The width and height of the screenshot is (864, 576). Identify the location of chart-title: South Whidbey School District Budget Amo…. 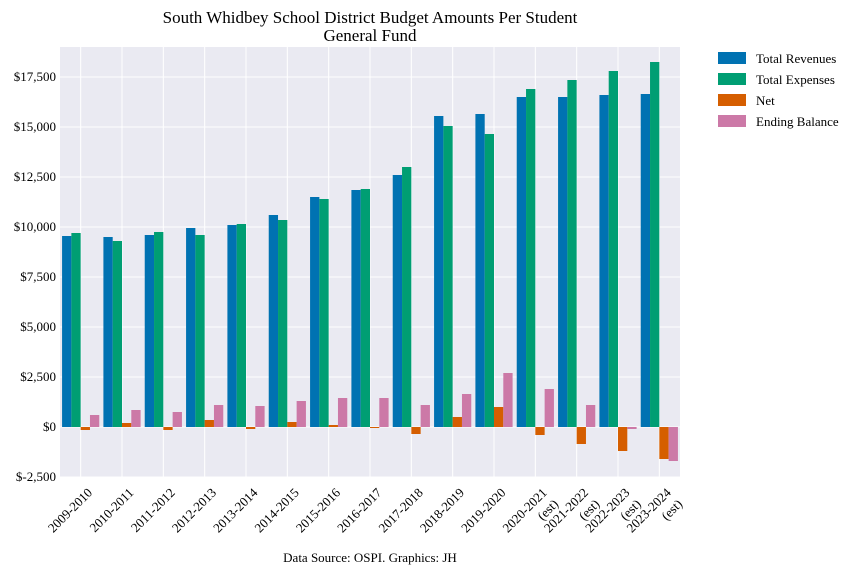
(370, 17).